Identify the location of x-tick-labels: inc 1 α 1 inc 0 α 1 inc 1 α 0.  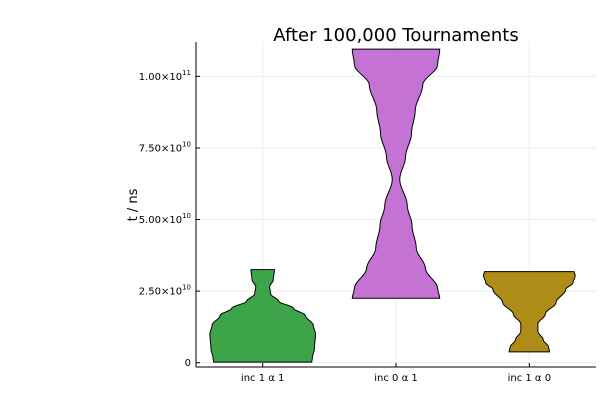
(396, 378).